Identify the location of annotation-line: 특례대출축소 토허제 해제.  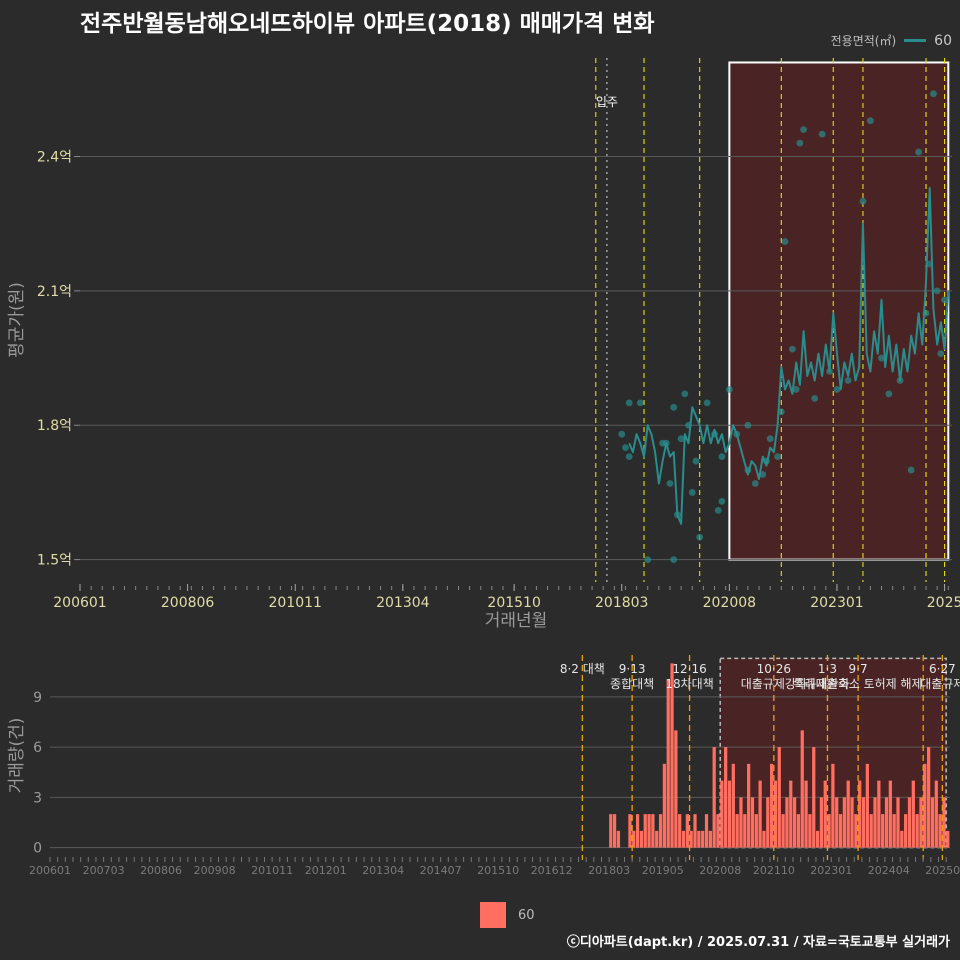
(858, 684).